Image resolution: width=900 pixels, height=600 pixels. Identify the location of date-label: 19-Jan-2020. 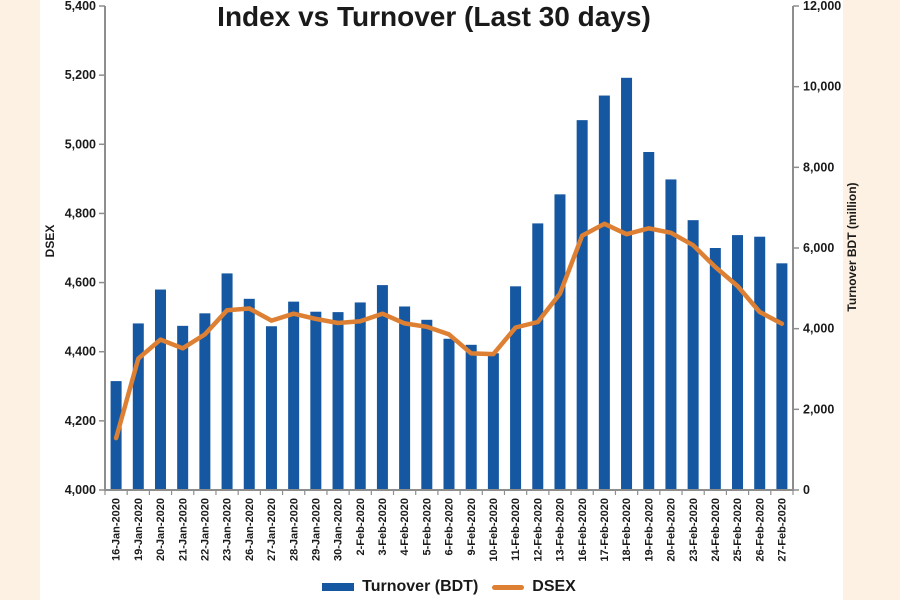
(139, 529).